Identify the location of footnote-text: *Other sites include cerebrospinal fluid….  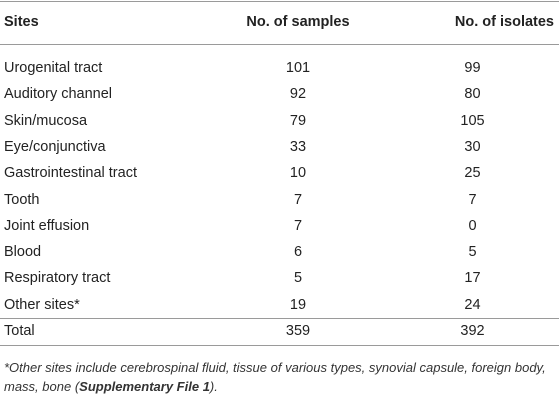
(275, 377).